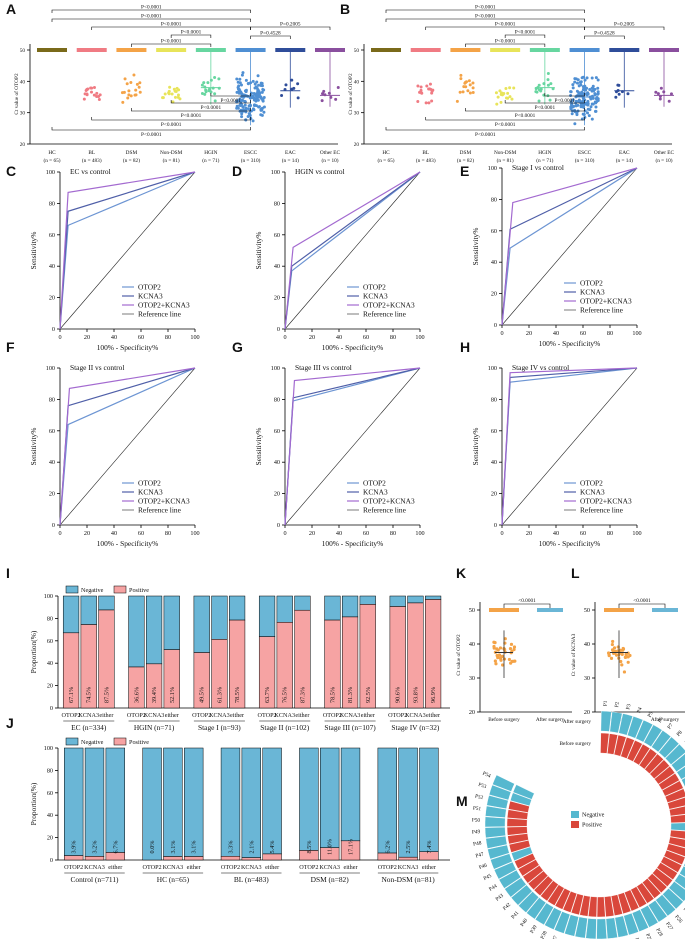 The image size is (685, 939). Describe the element at coordinates (272, 867) in the screenshot. I see `bar-category-label: either` at that location.